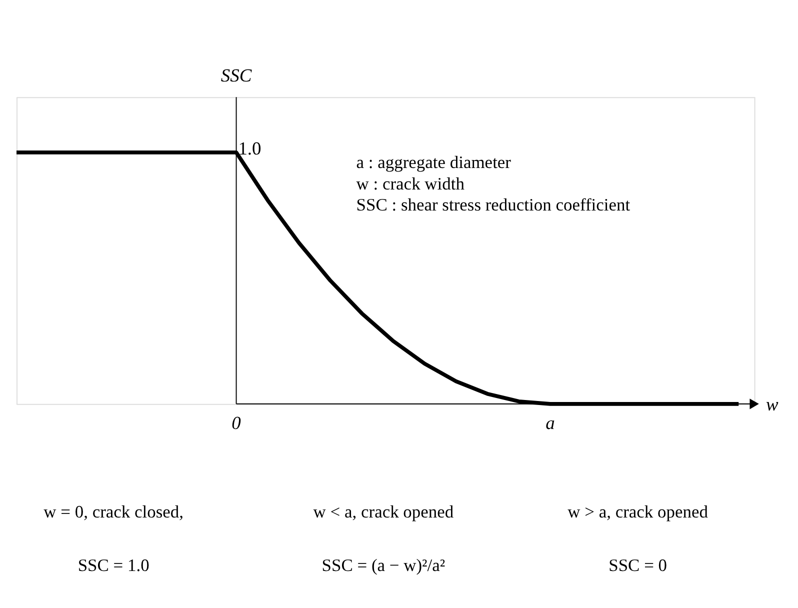  I want to click on text: w > a, crack opened, so click(638, 512).